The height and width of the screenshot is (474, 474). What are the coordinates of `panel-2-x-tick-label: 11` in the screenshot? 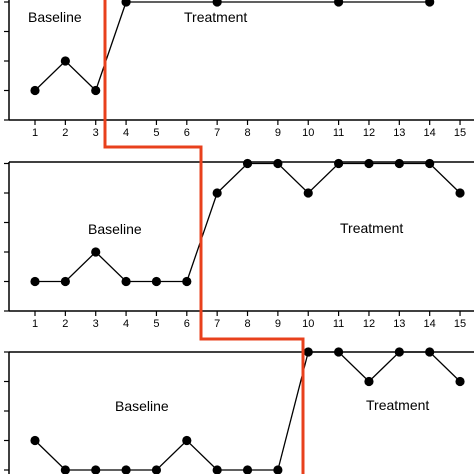 It's located at (338, 324).